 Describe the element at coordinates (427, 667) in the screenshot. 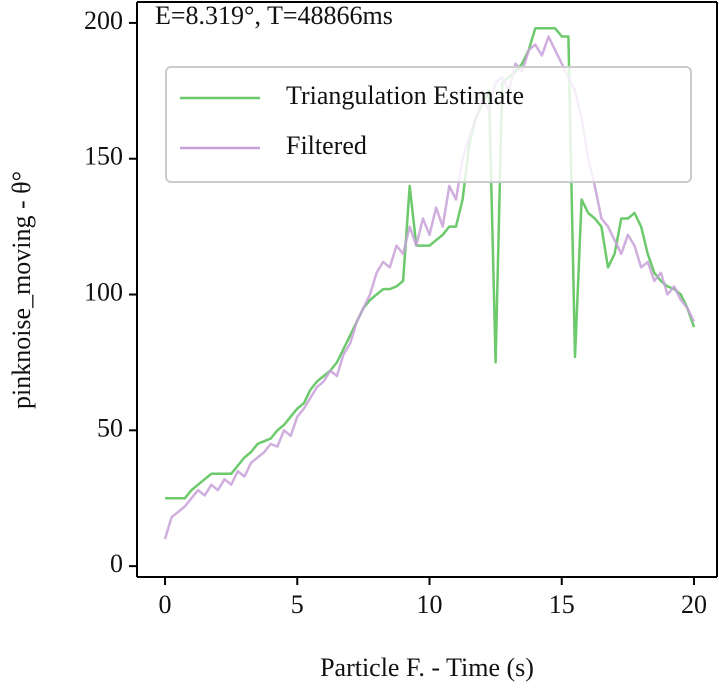

I see `x-axis-label: Particle F. - Time (s)` at that location.